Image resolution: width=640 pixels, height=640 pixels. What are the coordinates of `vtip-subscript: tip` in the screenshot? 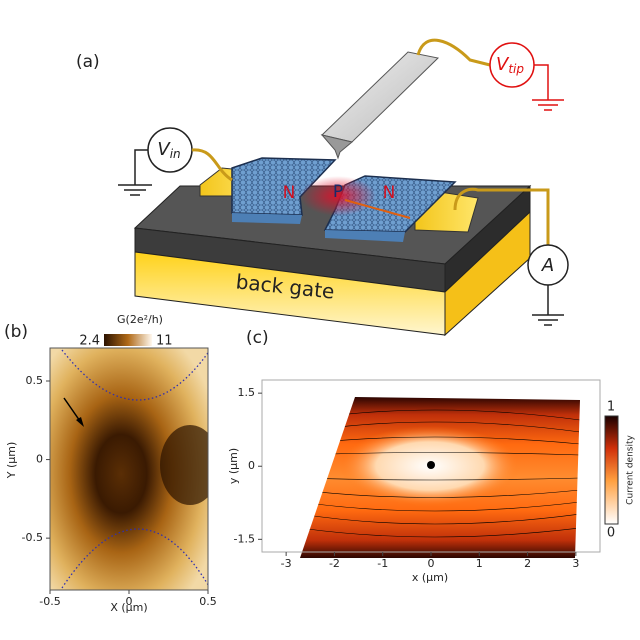 It's located at (516, 69).